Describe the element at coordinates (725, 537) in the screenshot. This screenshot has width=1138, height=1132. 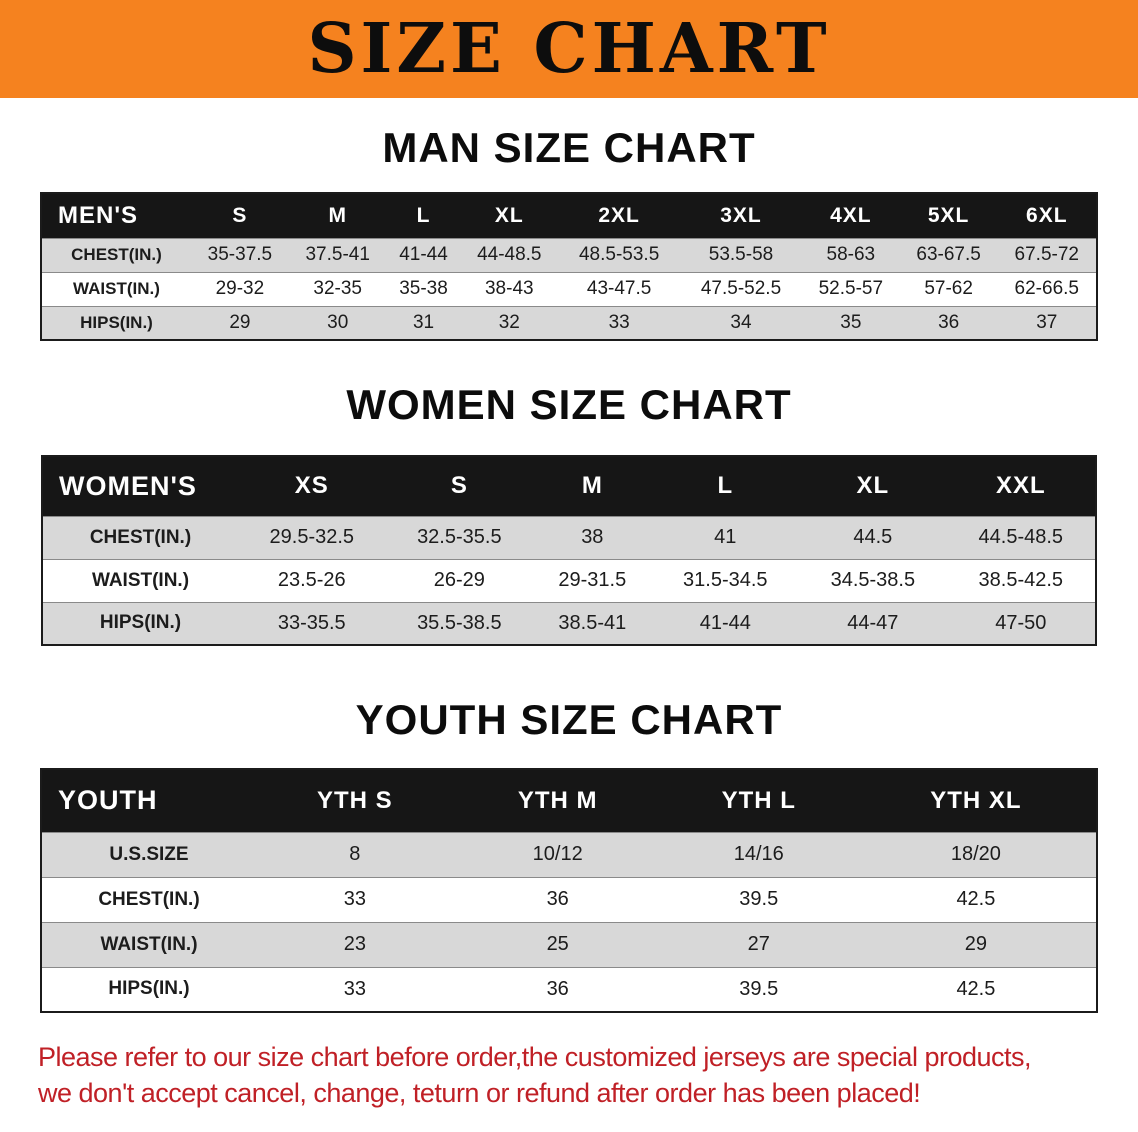
I see `size-value: 41` at that location.